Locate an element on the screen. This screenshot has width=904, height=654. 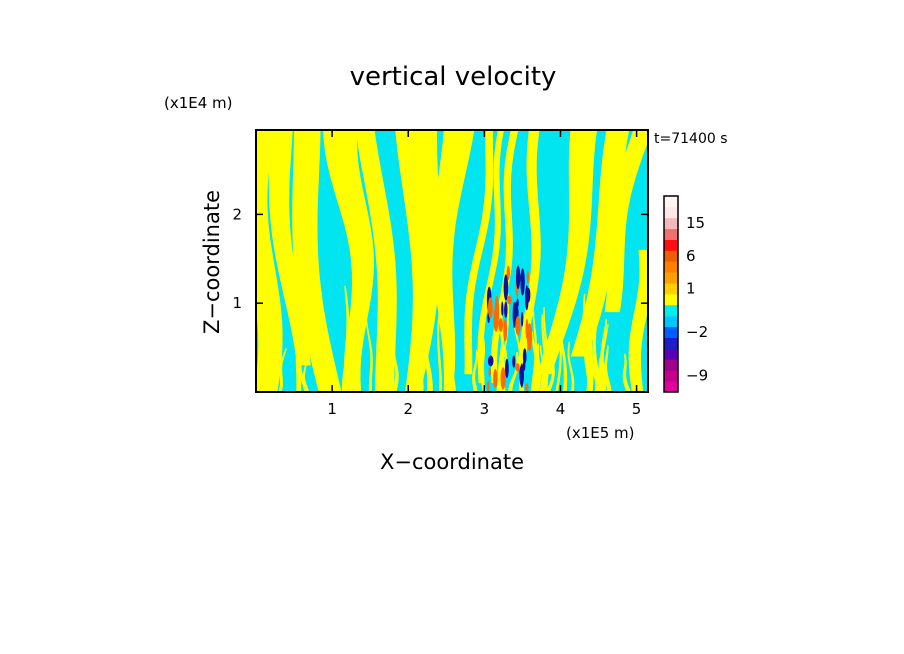
colorbar-tick-label: −2 is located at coordinates (697, 332).